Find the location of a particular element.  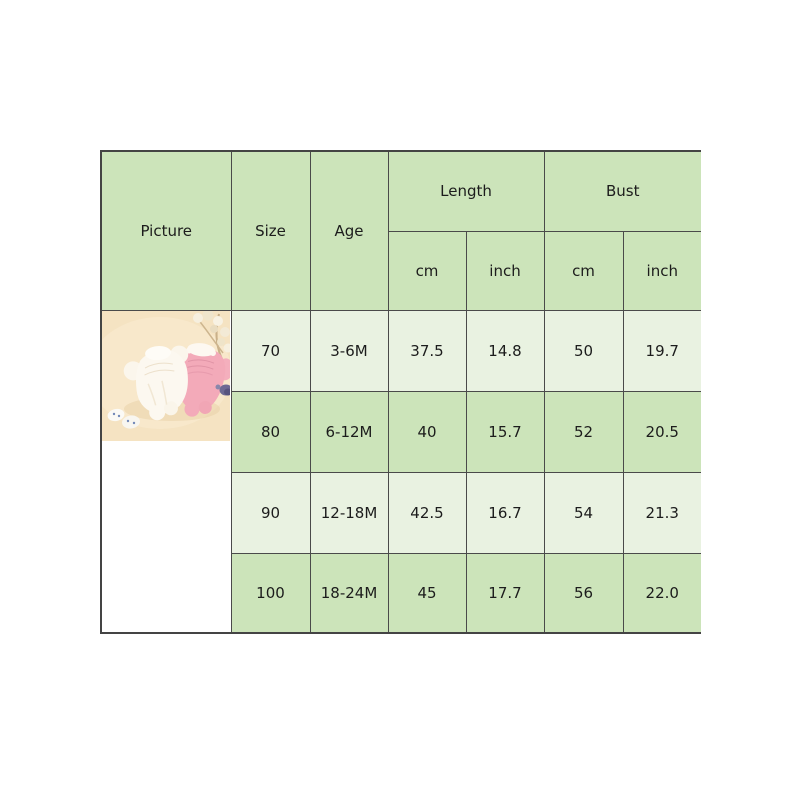

cell-bust-inch: 20.5 is located at coordinates (661, 431).